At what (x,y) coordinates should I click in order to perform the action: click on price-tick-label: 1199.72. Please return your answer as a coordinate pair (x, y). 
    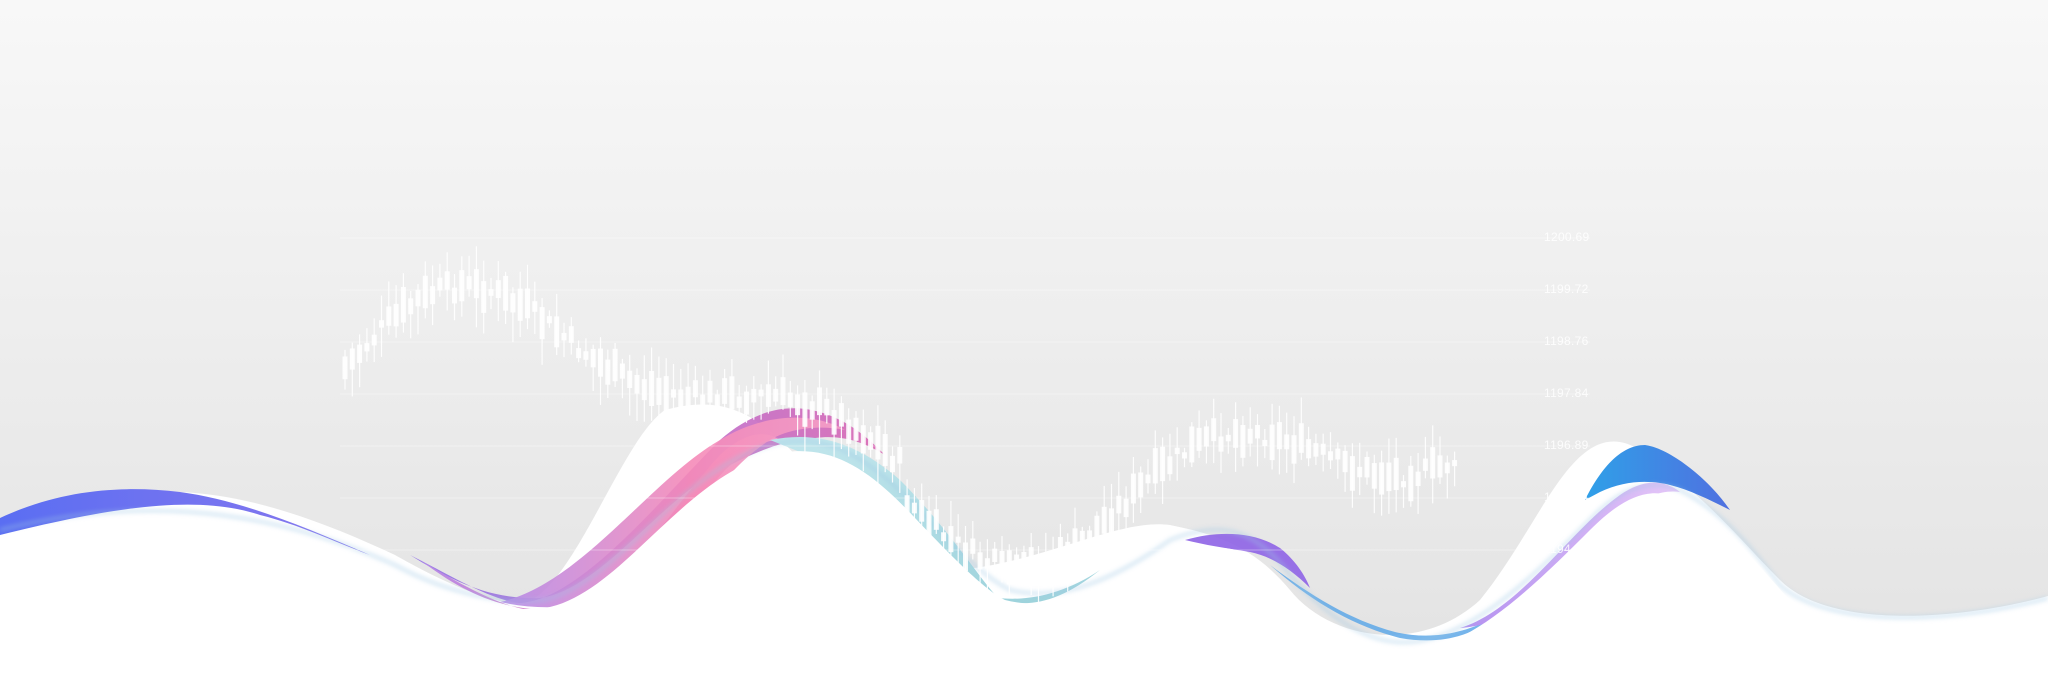
    Looking at the image, I should click on (1566, 289).